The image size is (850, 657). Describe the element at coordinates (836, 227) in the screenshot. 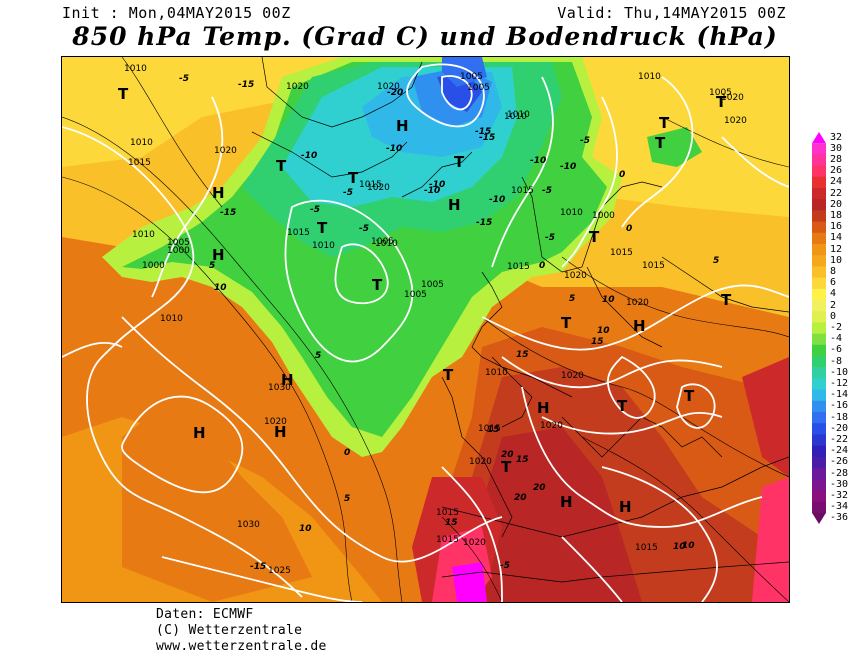

I see `scale-label: 16` at that location.